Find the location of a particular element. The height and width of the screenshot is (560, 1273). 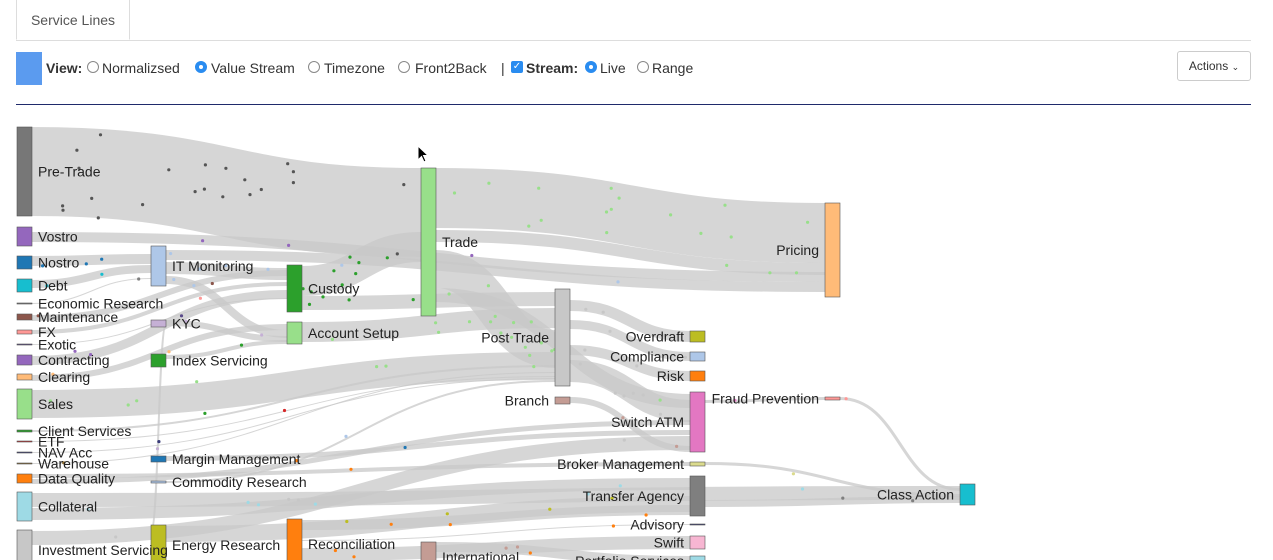

view-option-front2back-label: Front2Back is located at coordinates (451, 68).